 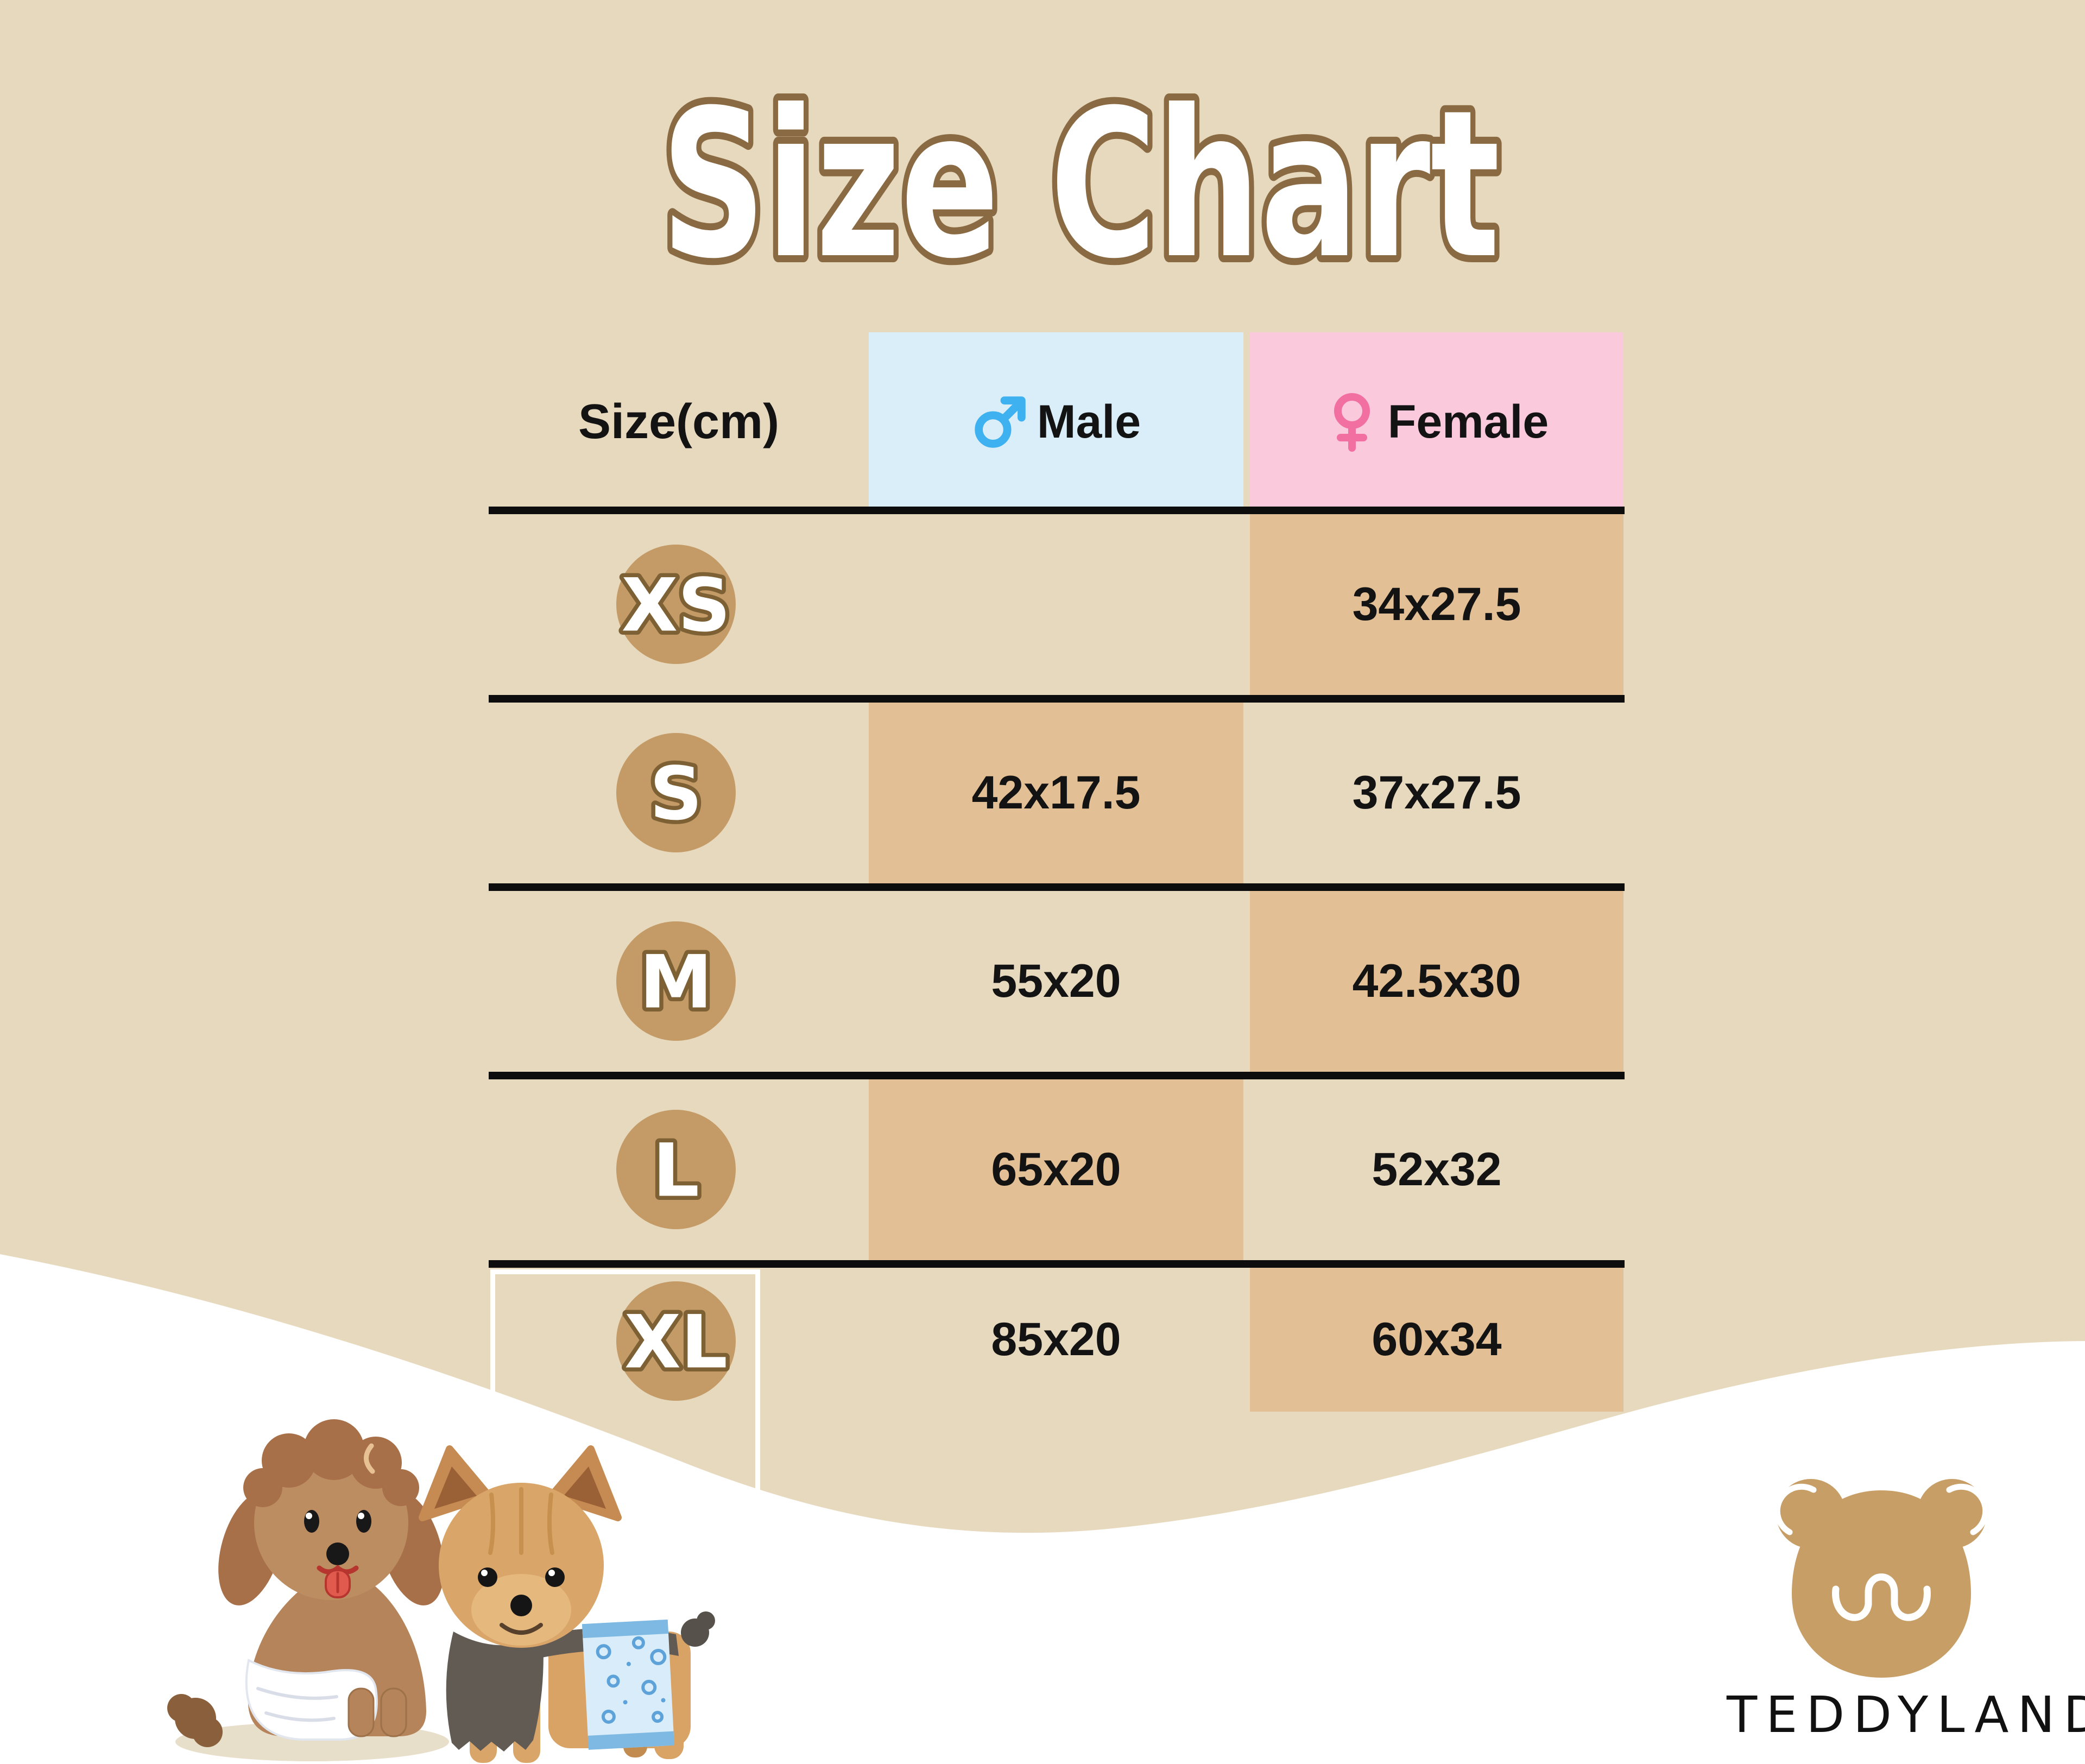 I want to click on column-header-male: Male, so click(x=1056, y=422).